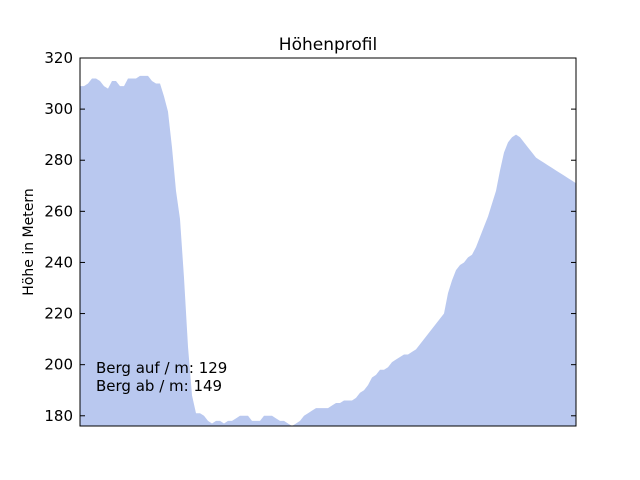  I want to click on y-tick-label: 260, so click(58, 211).